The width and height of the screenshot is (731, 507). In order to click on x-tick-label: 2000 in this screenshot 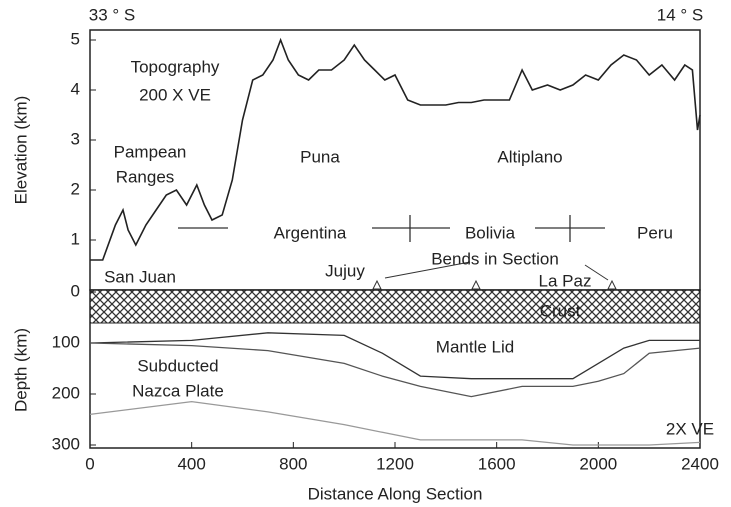, I will do `click(598, 463)`.